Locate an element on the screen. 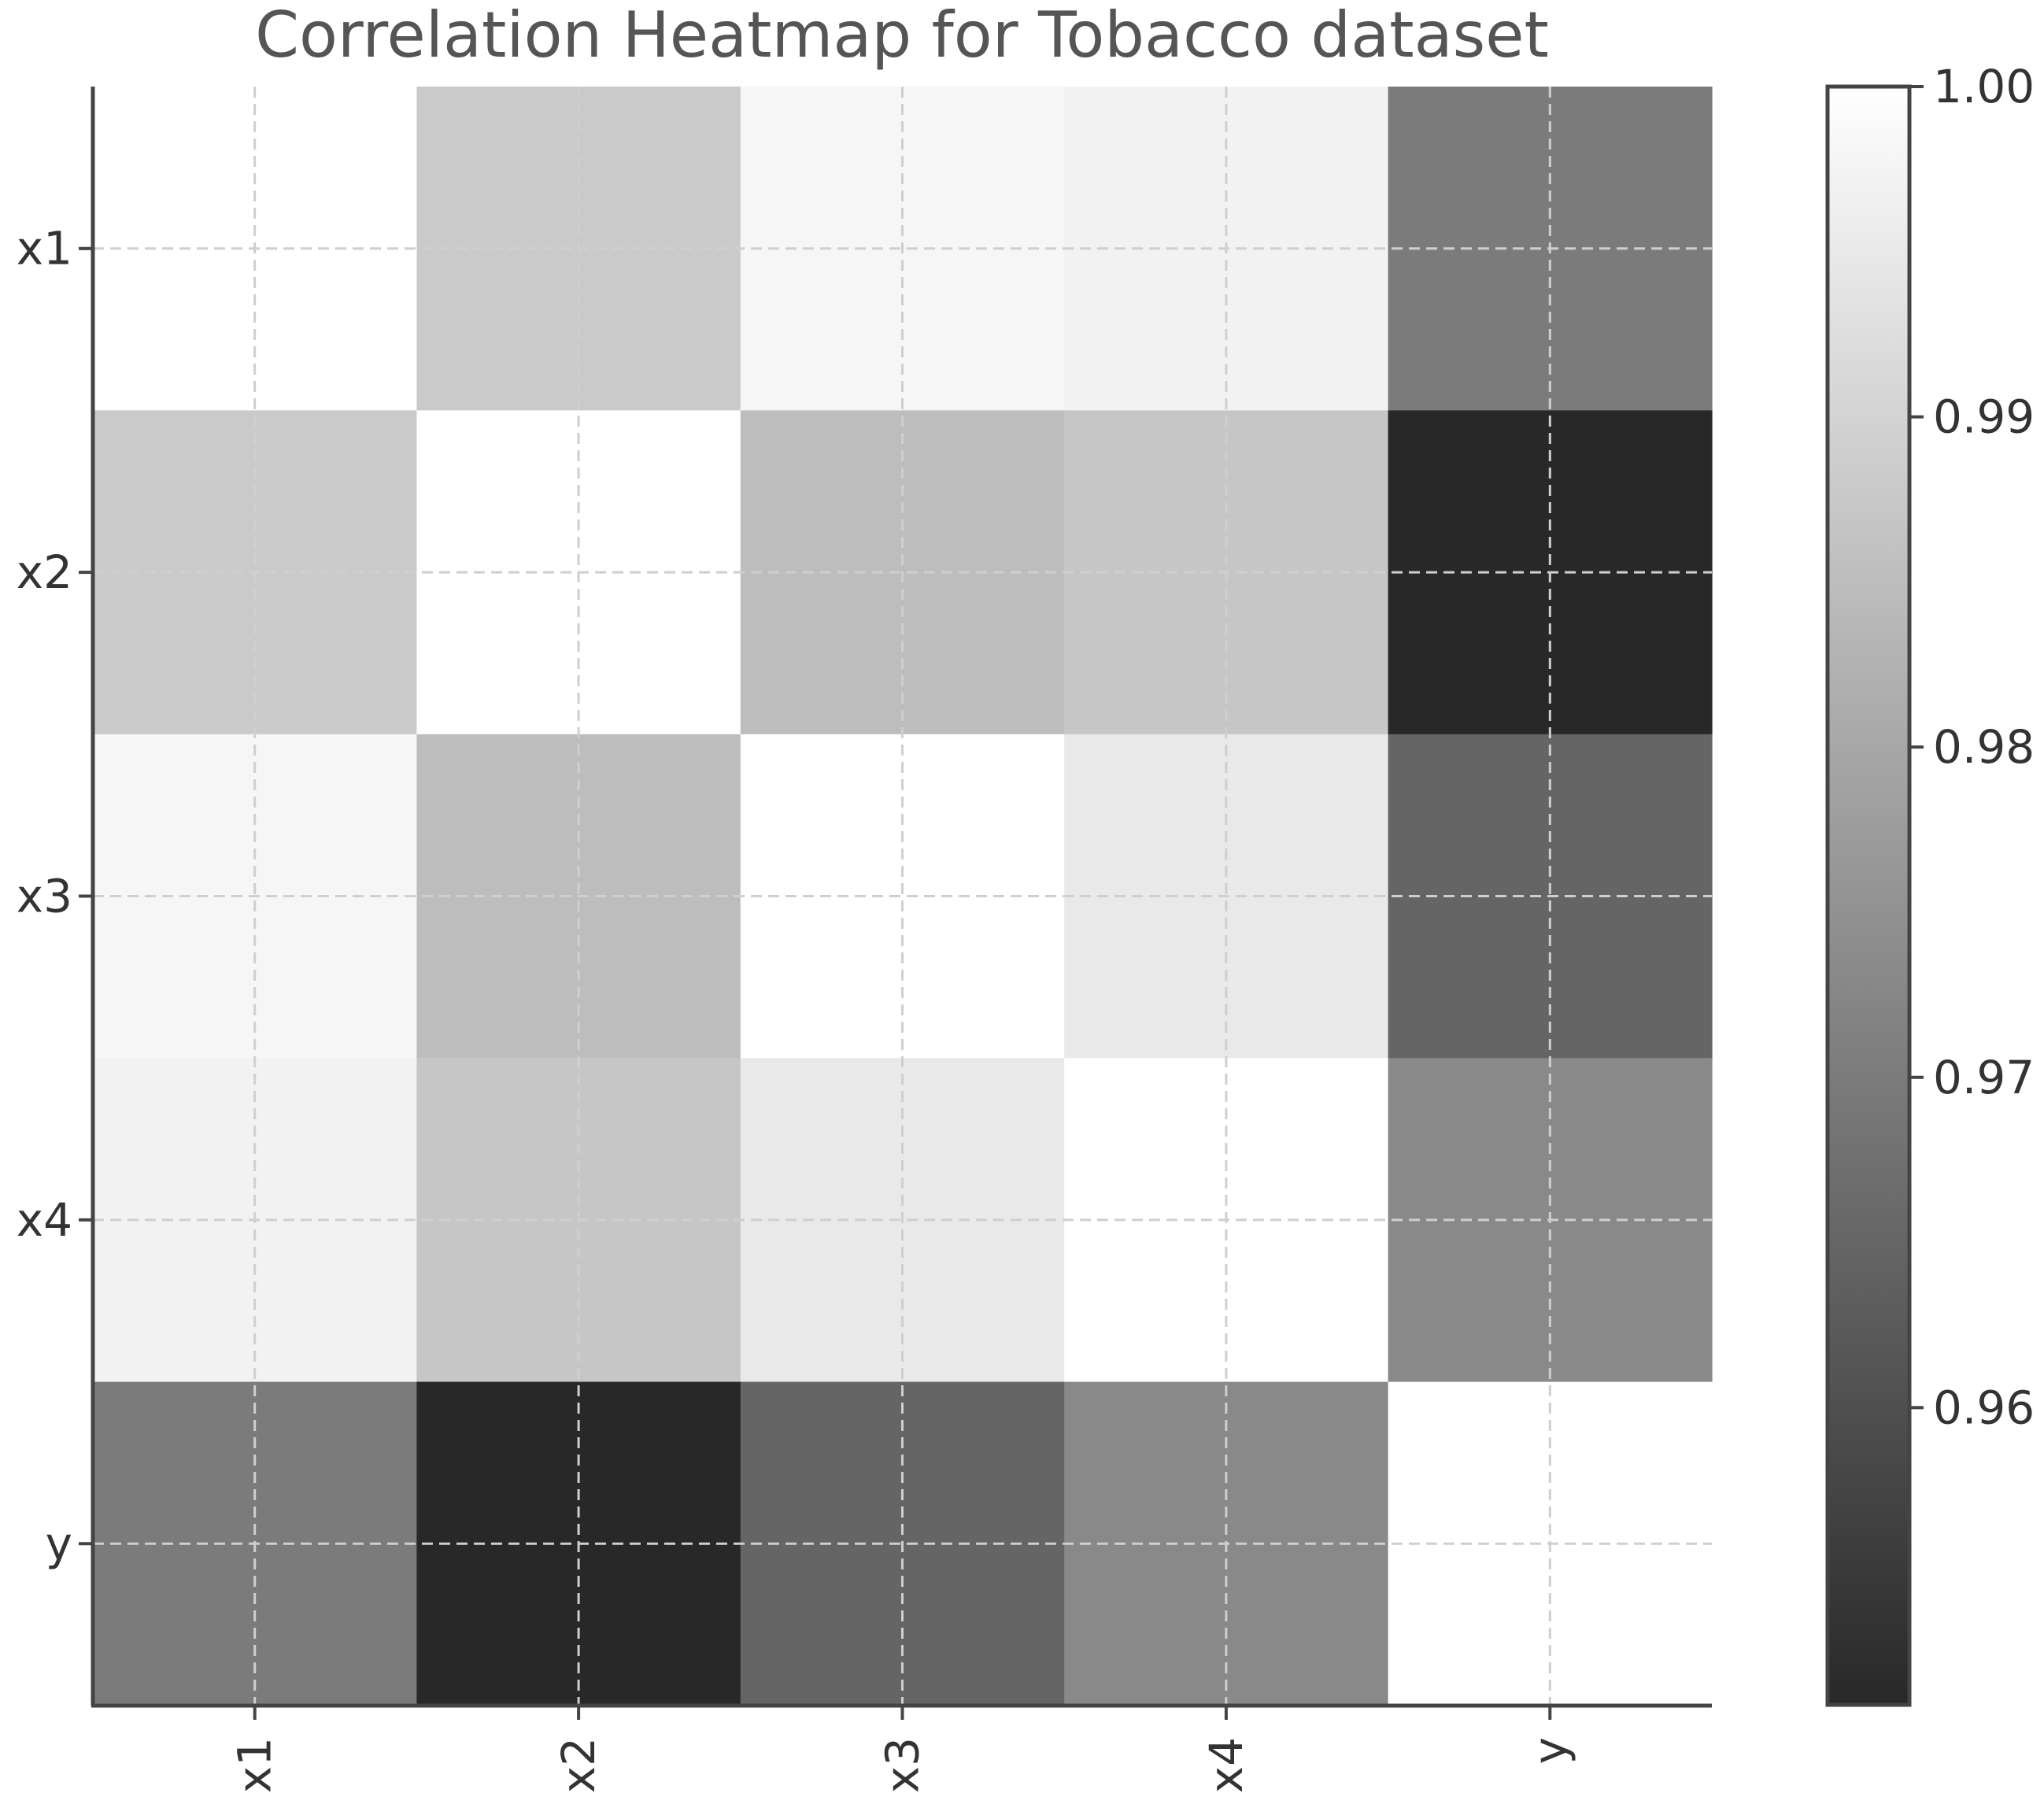  x-tick-label-x2: x2 is located at coordinates (578, 1765).